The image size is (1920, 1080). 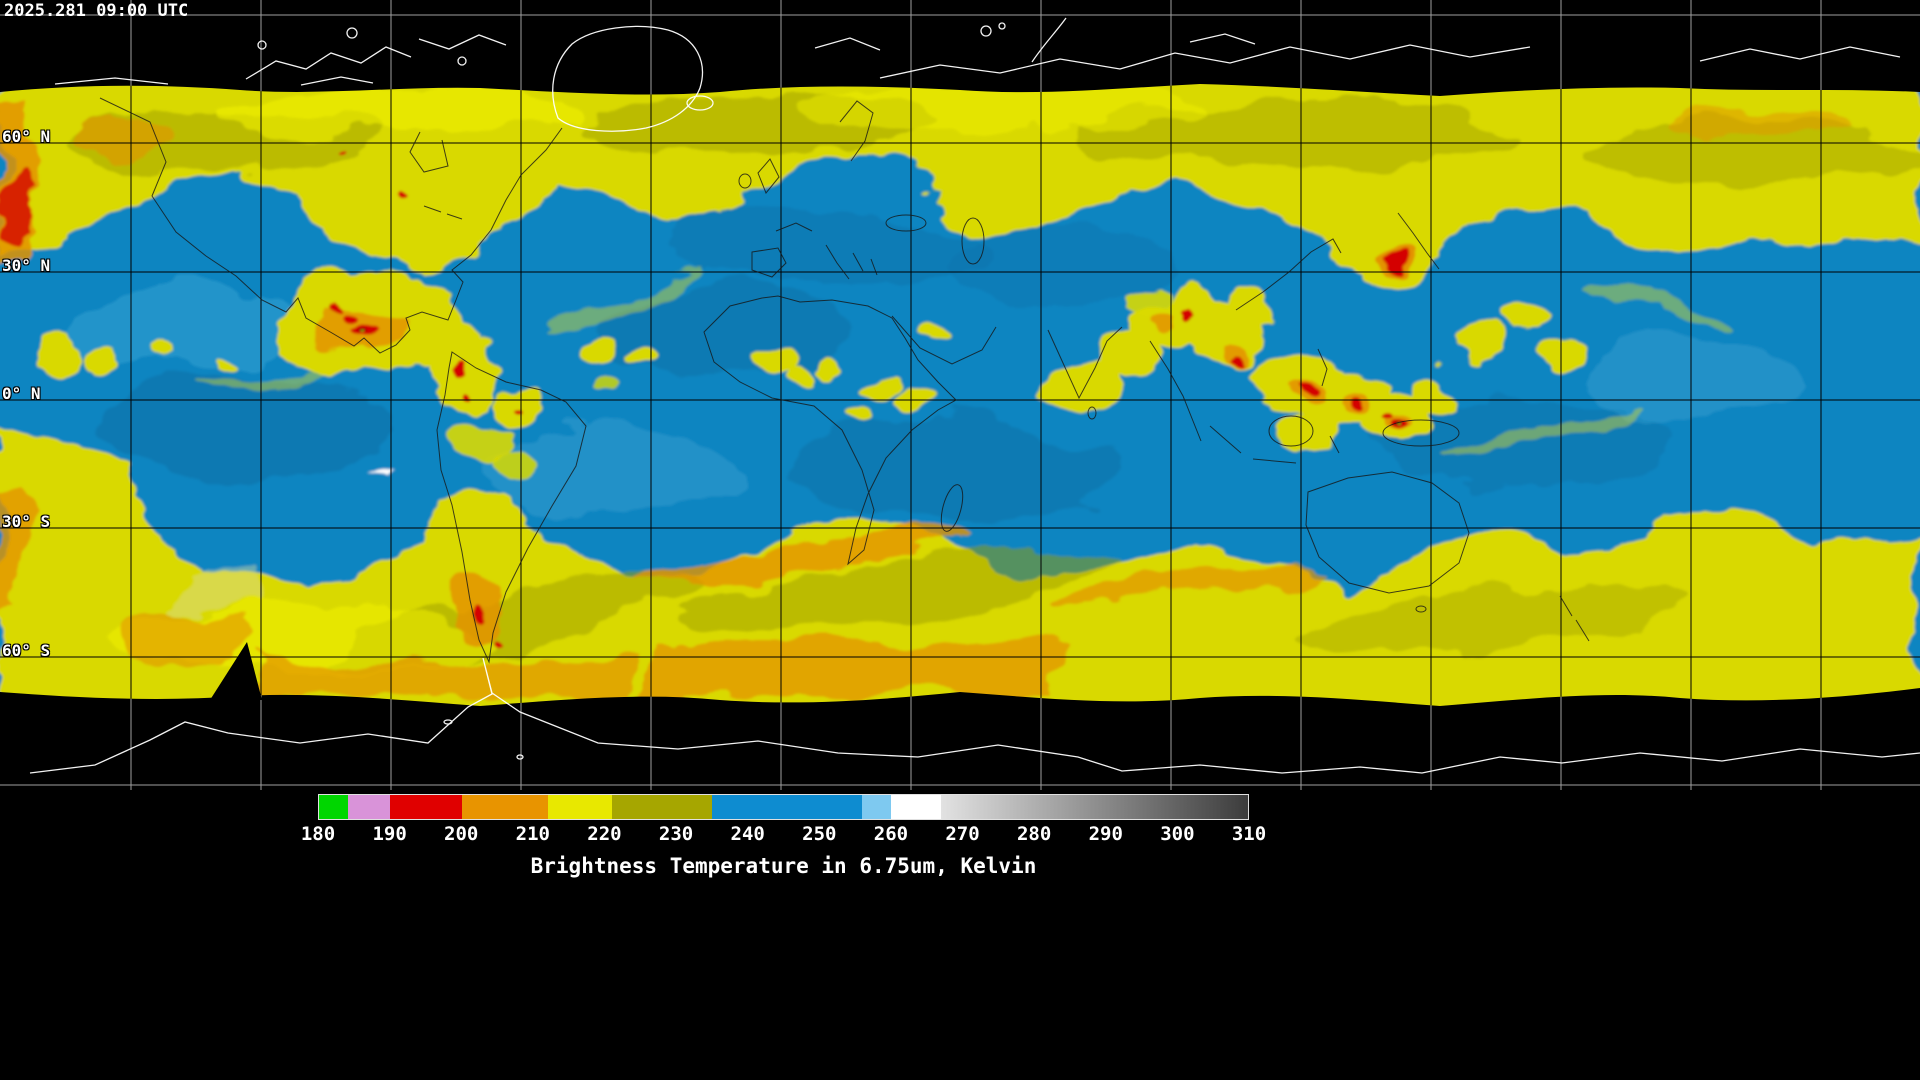 What do you see at coordinates (747, 834) in the screenshot?
I see `colorbar-tick-label: 240` at bounding box center [747, 834].